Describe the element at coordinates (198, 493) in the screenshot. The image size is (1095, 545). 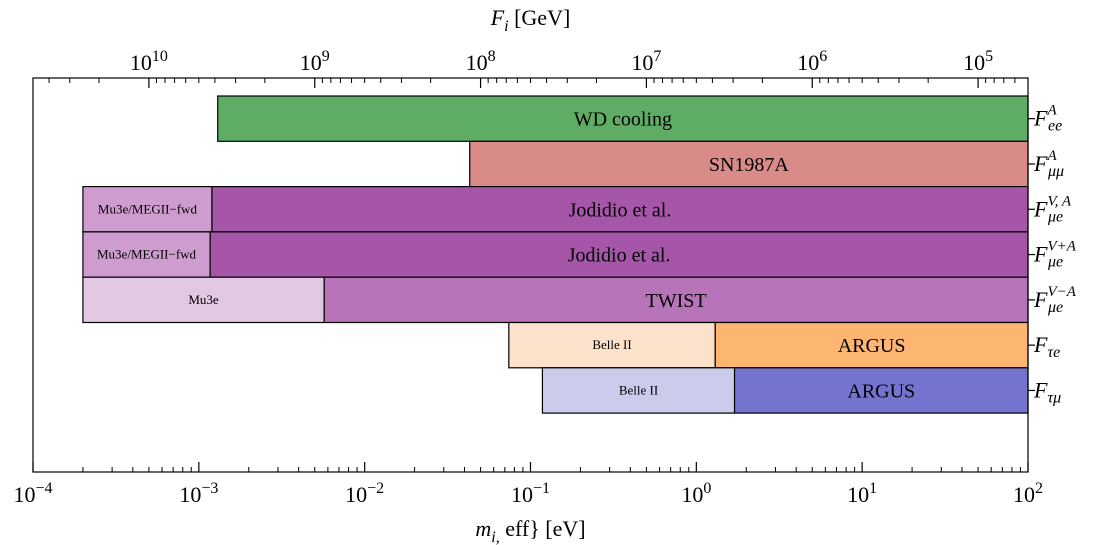
I see `x-tick-label-2: 10⁻³` at that location.